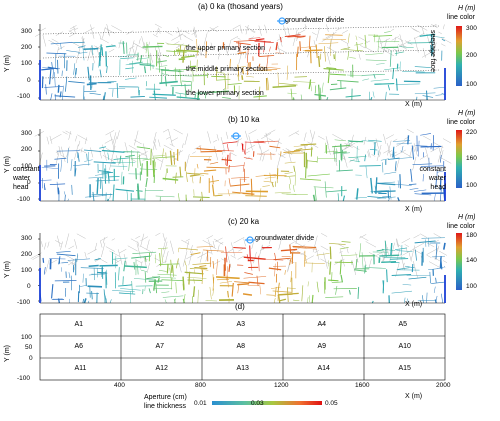 Image resolution: width=500 pixels, height=421 pixels. What do you see at coordinates (29, 80) in the screenshot?
I see `panel-a-ytick: 0` at bounding box center [29, 80].